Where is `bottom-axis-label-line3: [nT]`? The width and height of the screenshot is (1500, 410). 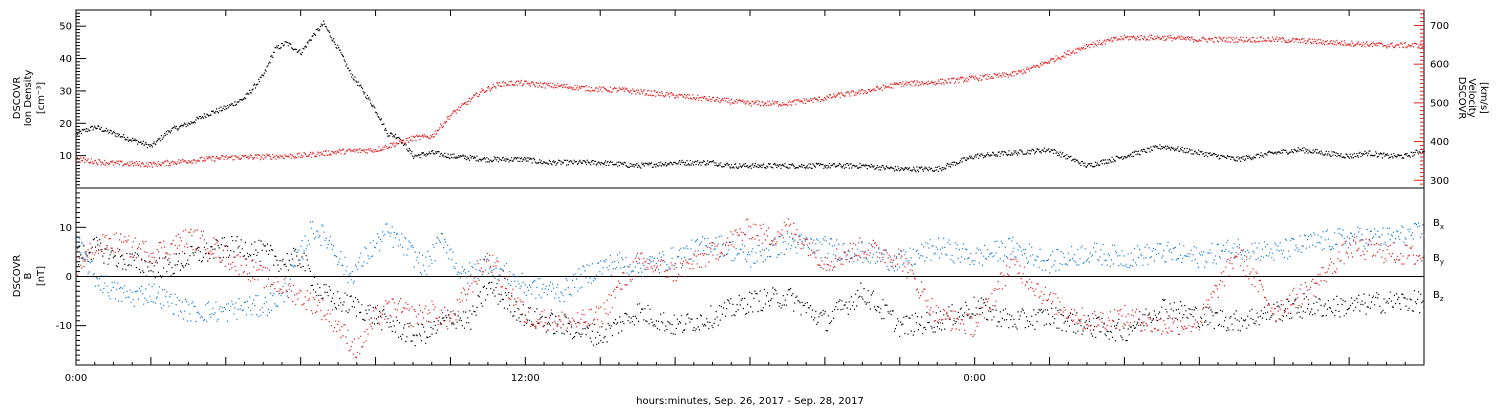 bottom-axis-label-line3: [nT] is located at coordinates (41, 276).